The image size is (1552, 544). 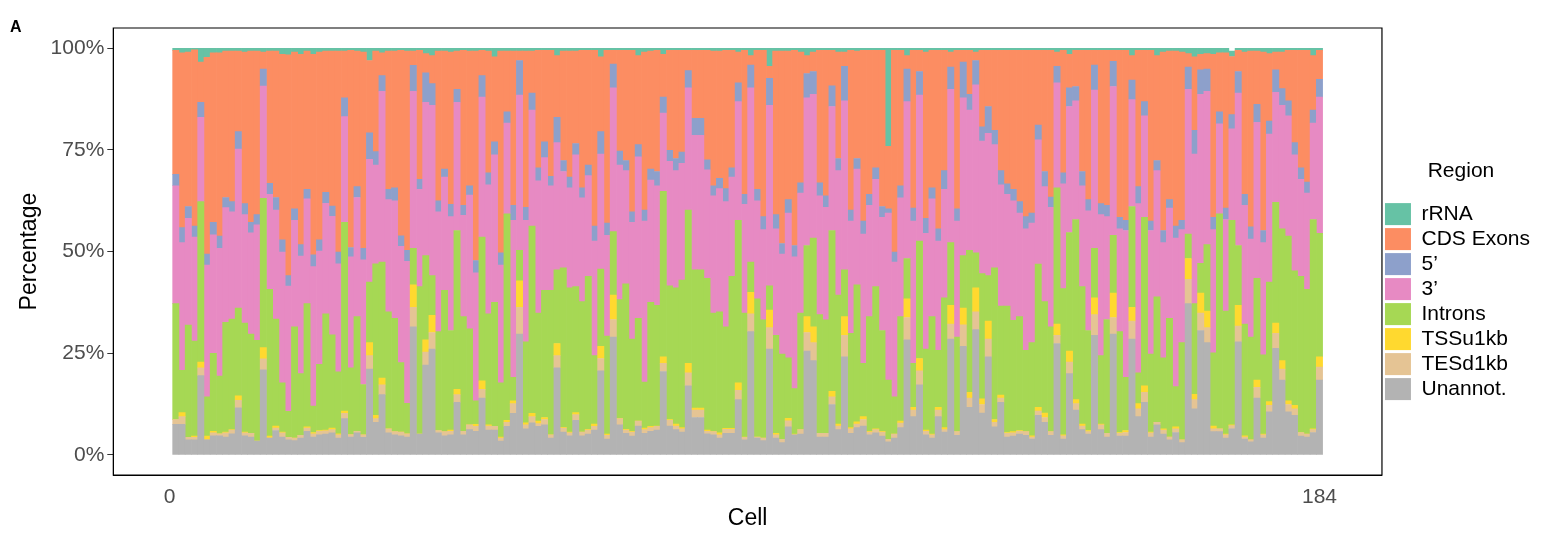 I want to click on legend-label: TSSu1kb, so click(x=1464, y=337).